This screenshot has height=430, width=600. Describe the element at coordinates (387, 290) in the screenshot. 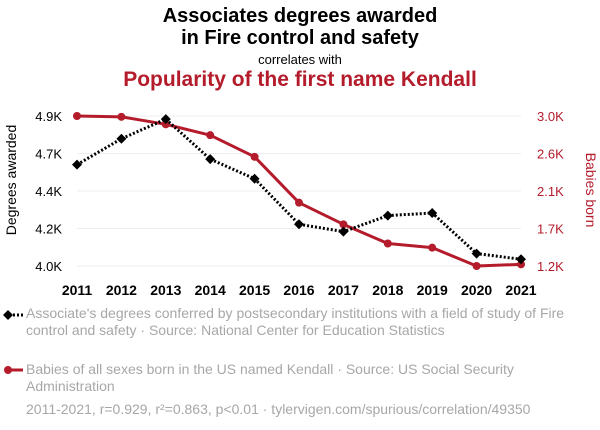

I see `x-tick-label: 2018` at that location.